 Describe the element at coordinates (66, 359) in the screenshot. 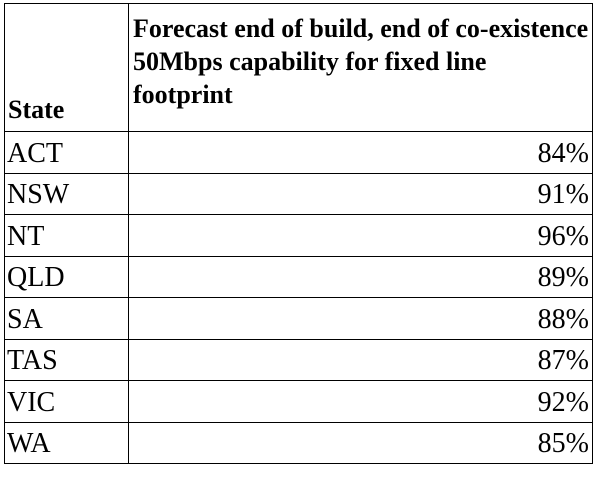

I see `state-cell: TAS` at that location.